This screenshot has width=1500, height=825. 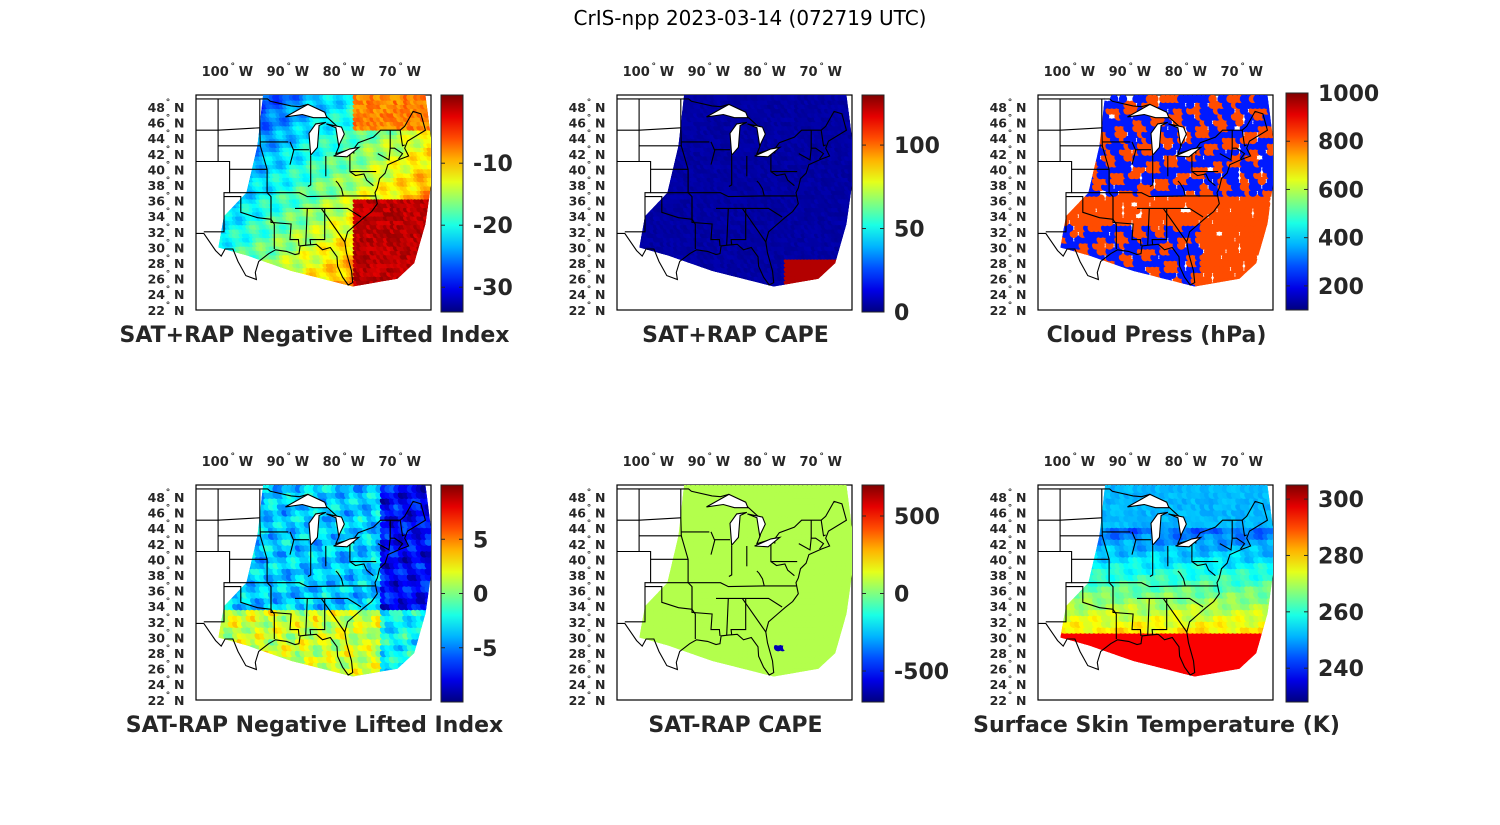 I want to click on panel-title: SAT-RAP CAPE, so click(x=735, y=725).